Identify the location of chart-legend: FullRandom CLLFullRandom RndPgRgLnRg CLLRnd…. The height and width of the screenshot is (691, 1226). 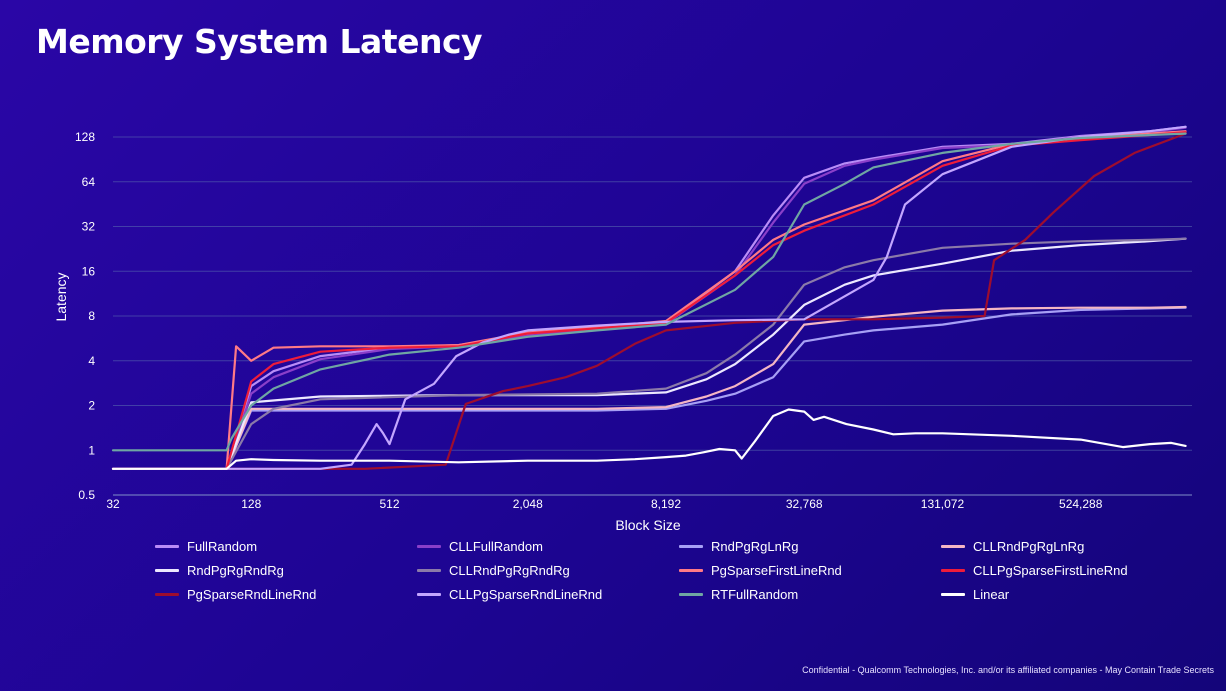
(679, 570).